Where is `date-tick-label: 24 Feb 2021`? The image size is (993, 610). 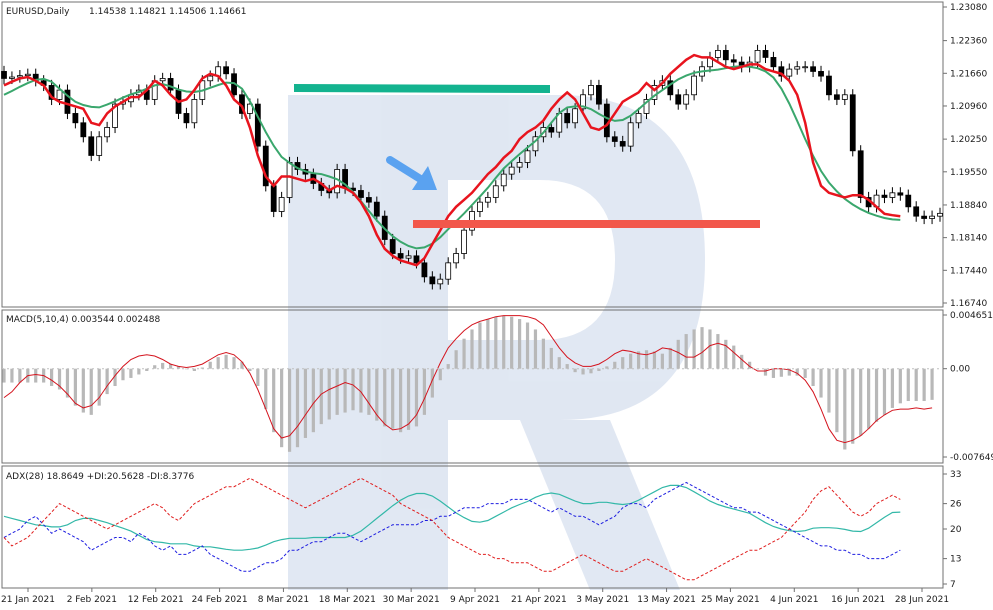 date-tick-label: 24 Feb 2021 is located at coordinates (220, 600).